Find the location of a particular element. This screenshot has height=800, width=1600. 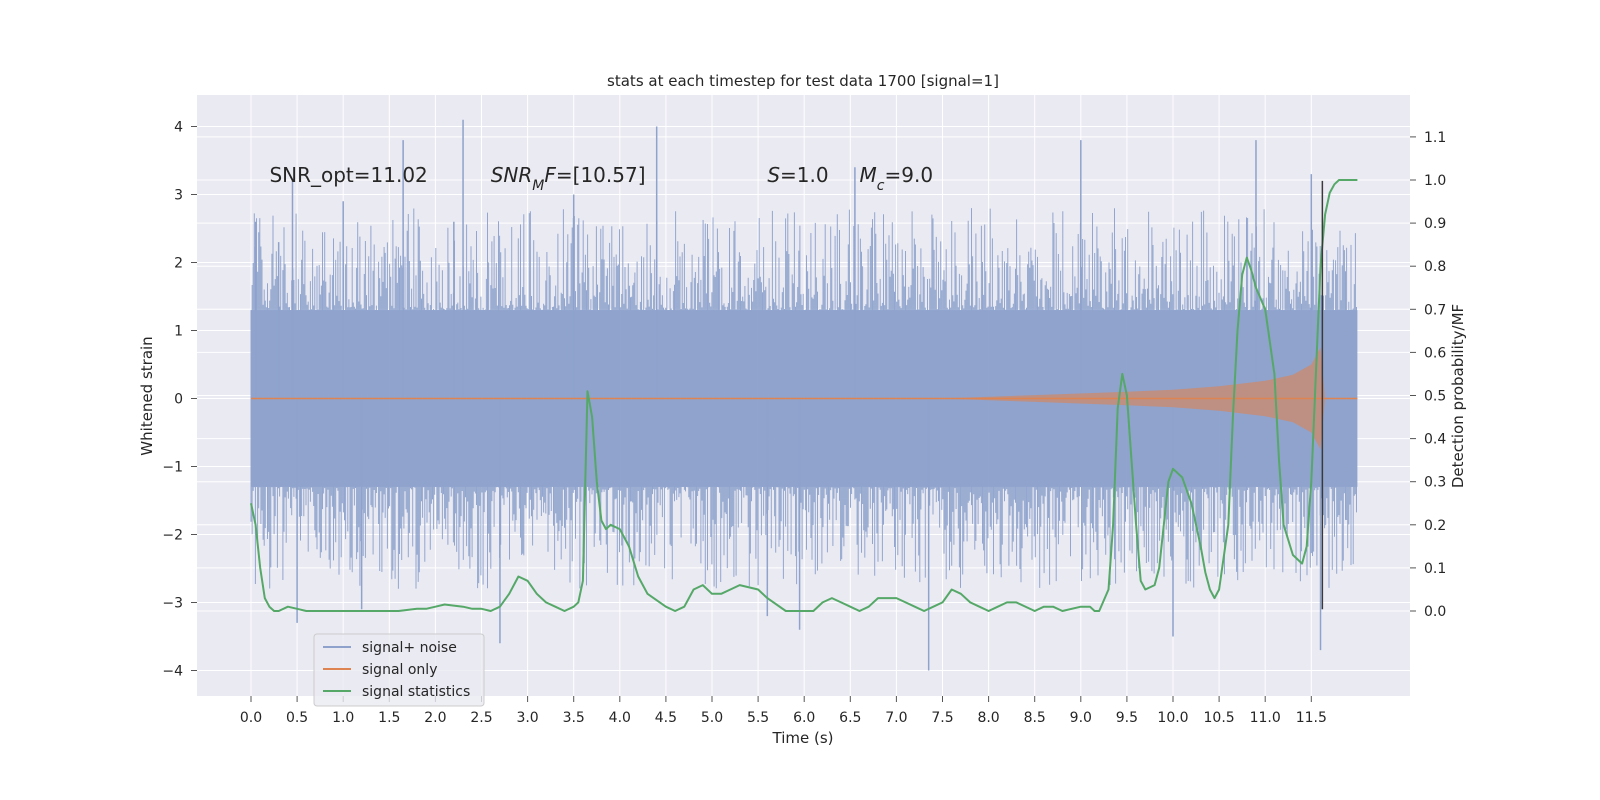

right-y-tick-label: 0.5 is located at coordinates (1435, 397).